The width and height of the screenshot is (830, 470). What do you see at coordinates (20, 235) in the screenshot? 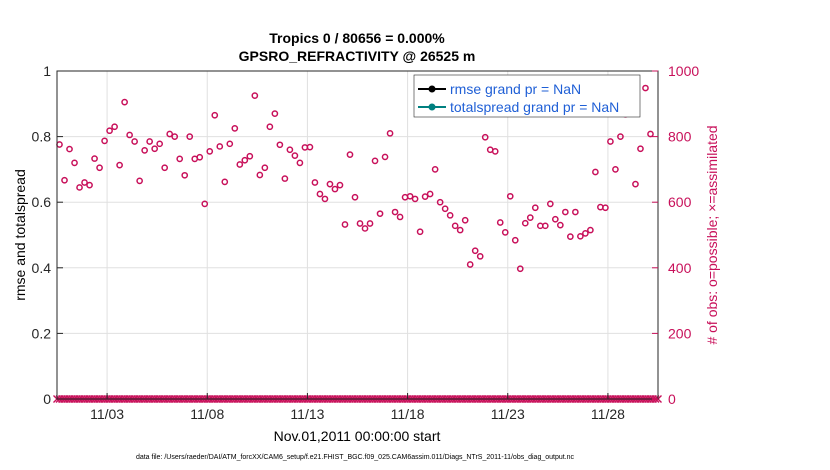
I see `y-axis-label-left: rmse and totalspread` at bounding box center [20, 235].